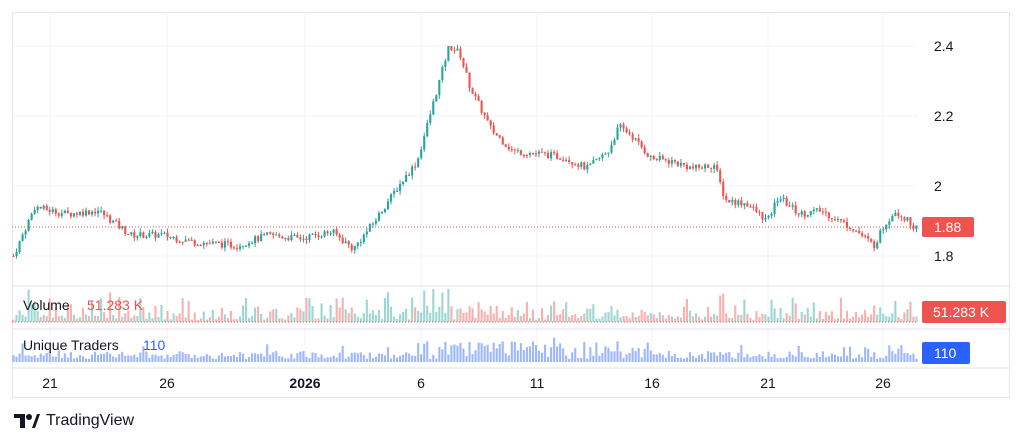 Image resolution: width=1024 pixels, height=445 pixels. I want to click on y-tick-label: 2.4, so click(944, 46).